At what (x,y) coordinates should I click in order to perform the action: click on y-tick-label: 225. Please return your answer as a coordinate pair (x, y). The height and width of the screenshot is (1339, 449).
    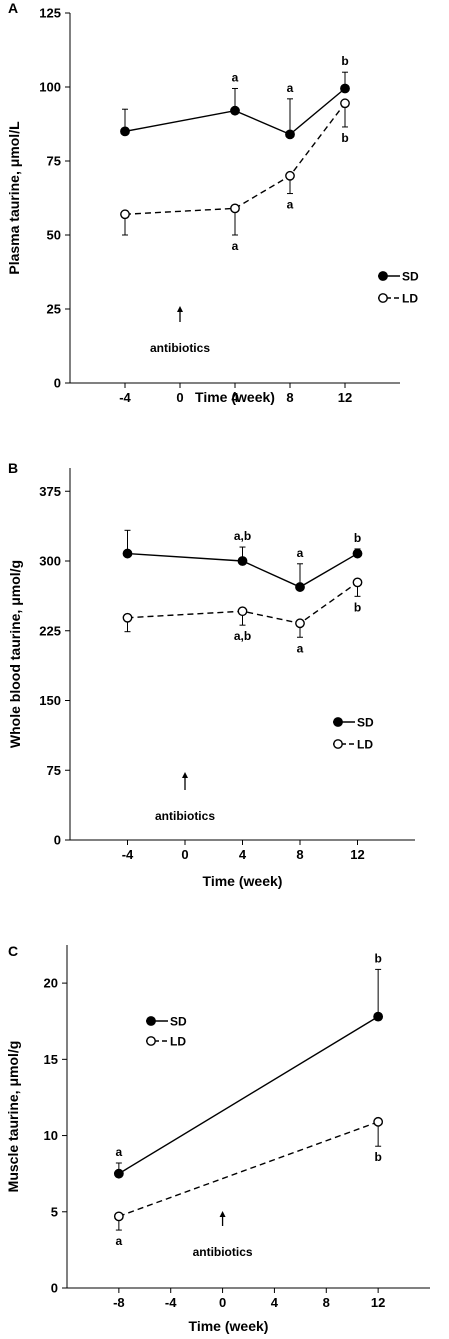
    Looking at the image, I should click on (50, 630).